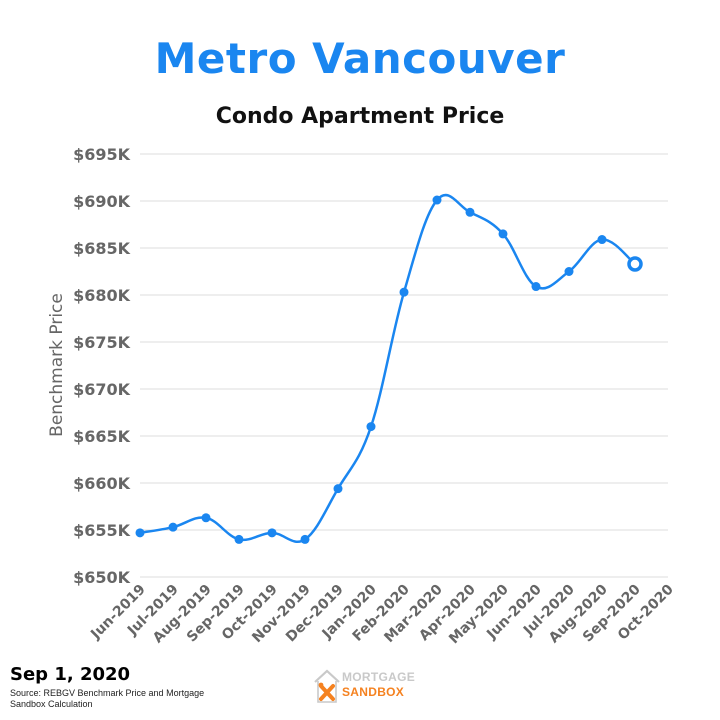 Image resolution: width=720 pixels, height=720 pixels. I want to click on page-title: Metro Vancouver, so click(360, 58).